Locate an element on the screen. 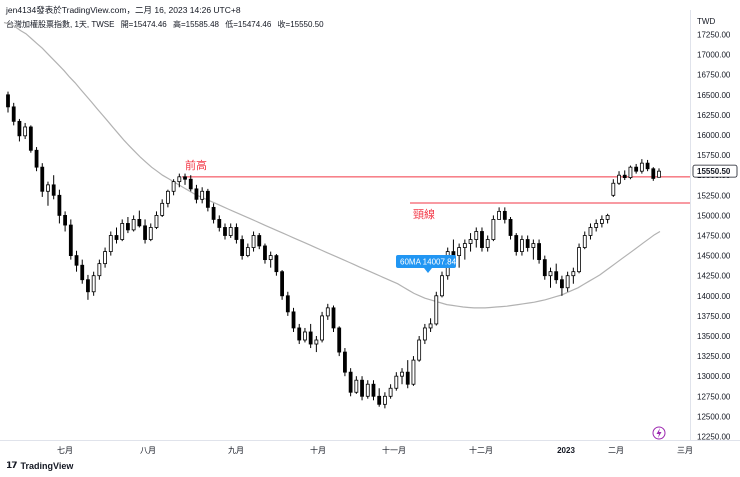 The width and height of the screenshot is (740, 477). y-tick-label: 13250.00 is located at coordinates (714, 356).